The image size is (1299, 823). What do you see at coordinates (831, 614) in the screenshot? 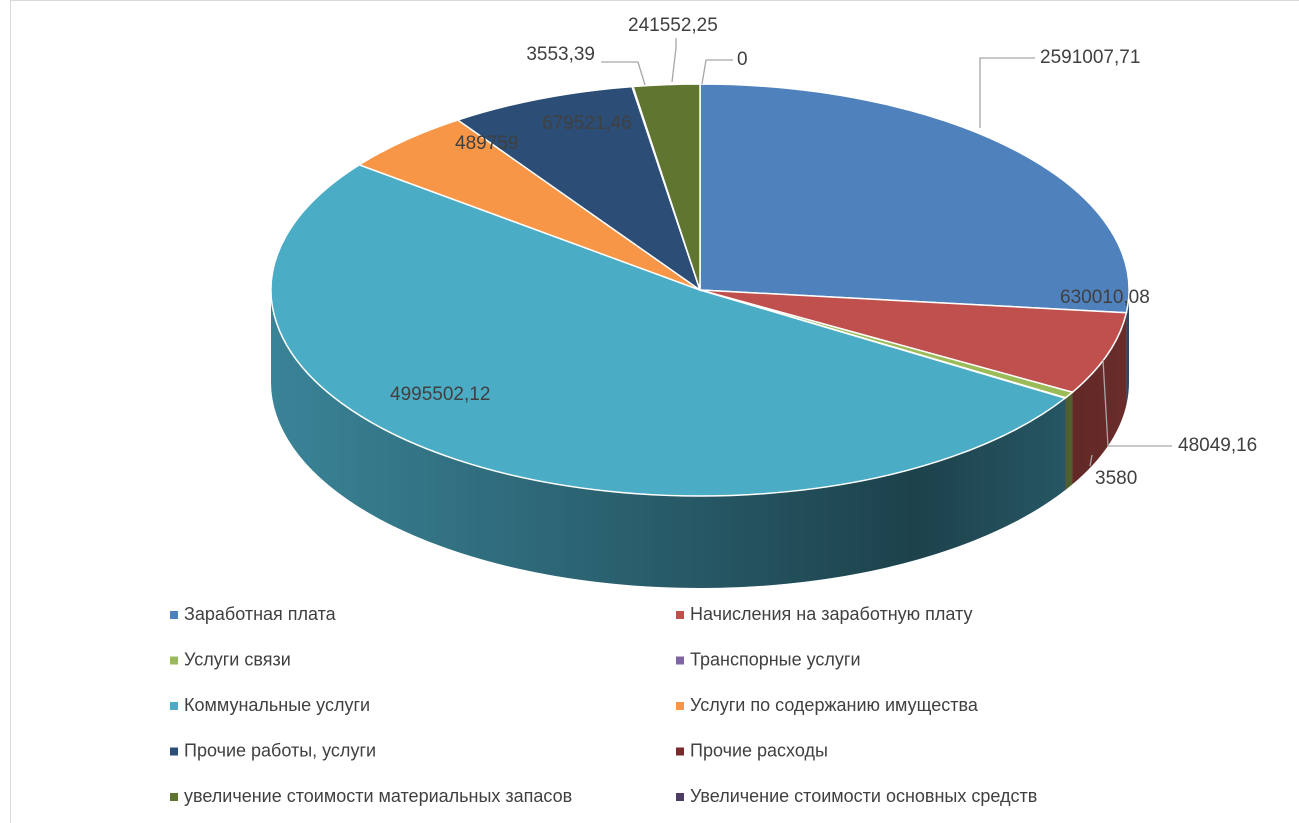
I see `legend-label: Начисления на заработную плату` at bounding box center [831, 614].